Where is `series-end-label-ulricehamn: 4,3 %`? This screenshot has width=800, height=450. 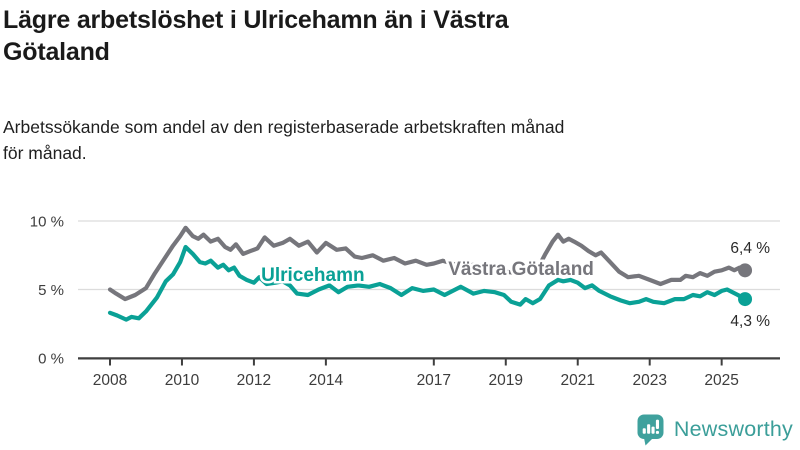
series-end-label-ulricehamn: 4,3 % is located at coordinates (750, 321).